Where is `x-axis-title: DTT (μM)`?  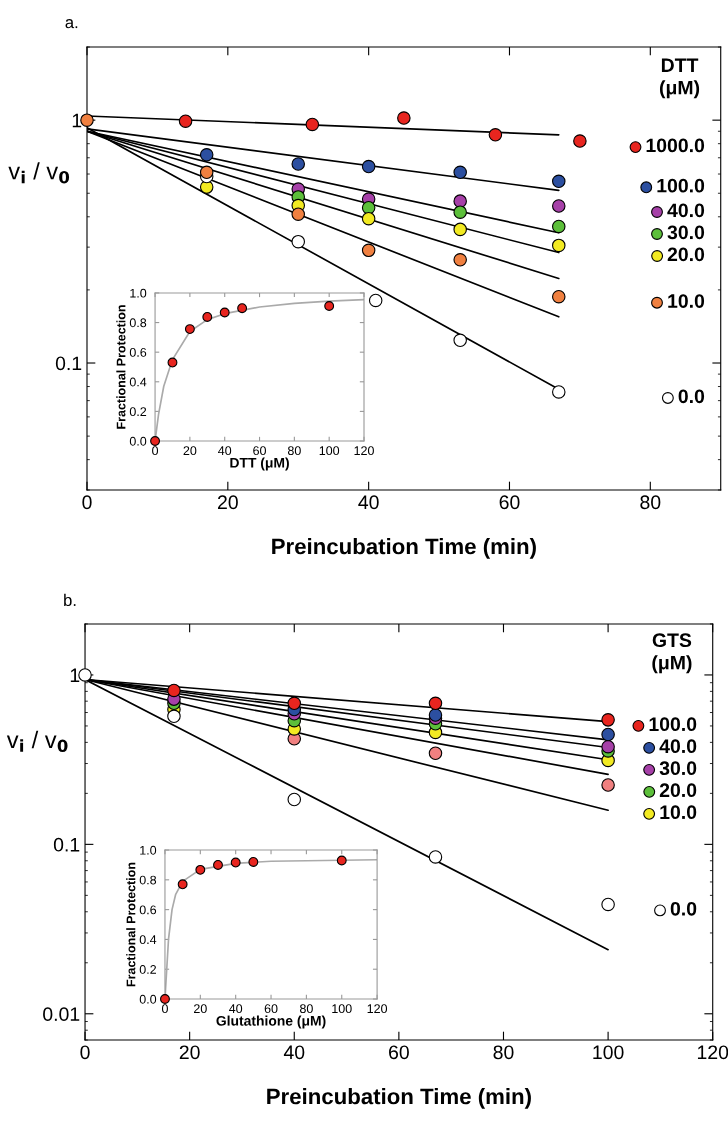
x-axis-title: DTT (μM) is located at coordinates (259, 464).